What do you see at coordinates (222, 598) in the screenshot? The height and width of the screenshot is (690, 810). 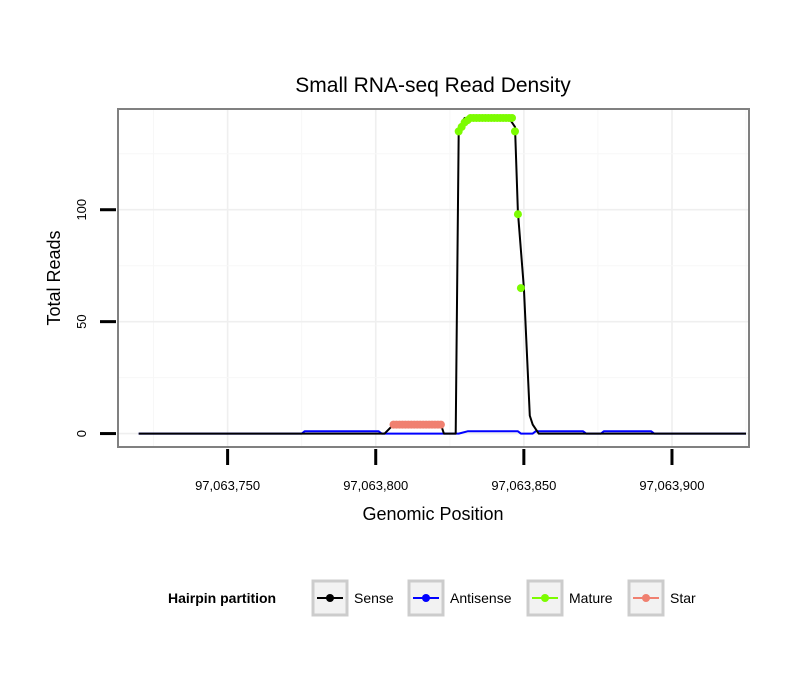 I see `legend-title: Hairpin partition` at bounding box center [222, 598].